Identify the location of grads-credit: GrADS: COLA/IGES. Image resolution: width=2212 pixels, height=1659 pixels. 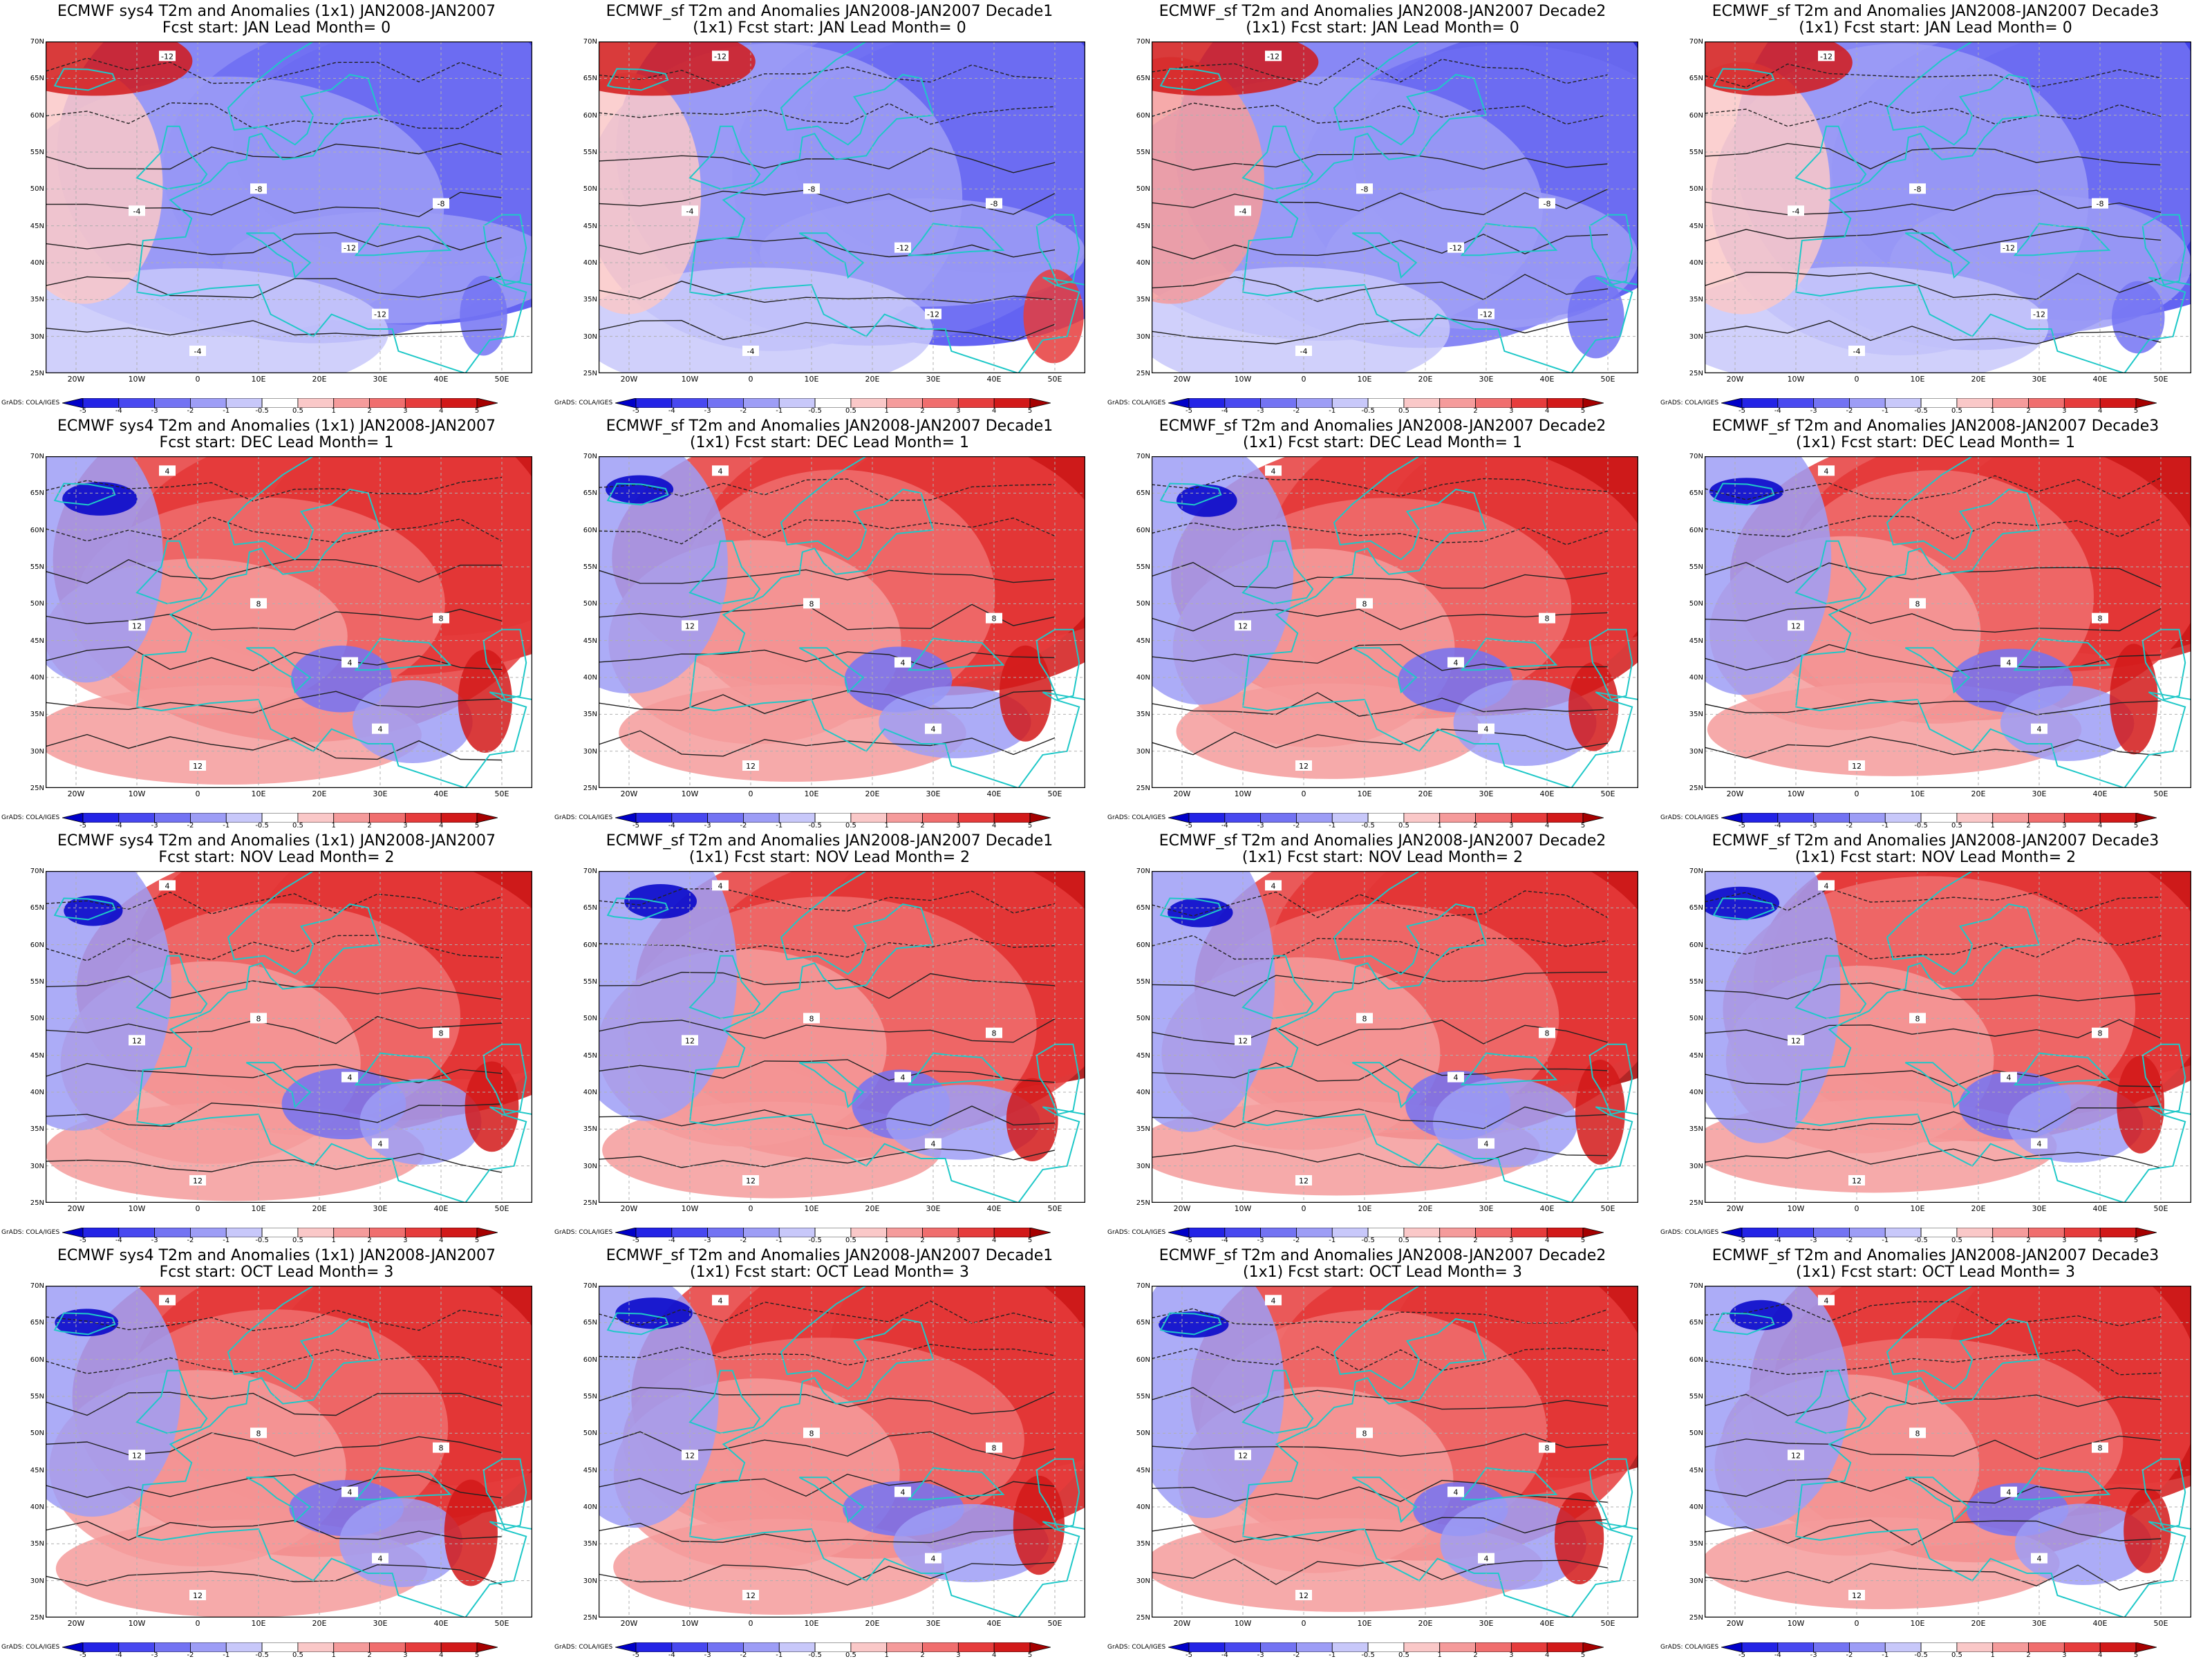
(1136, 403).